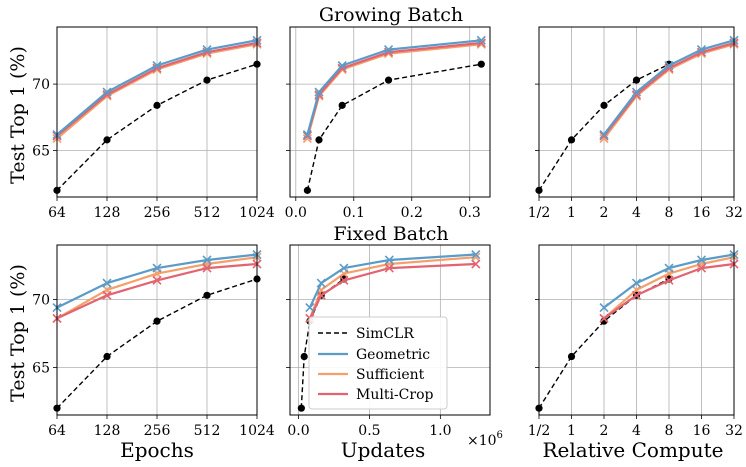 Image resolution: width=746 pixels, height=467 pixels. I want to click on legend-entry-simclr: SimCLR, so click(366, 334).